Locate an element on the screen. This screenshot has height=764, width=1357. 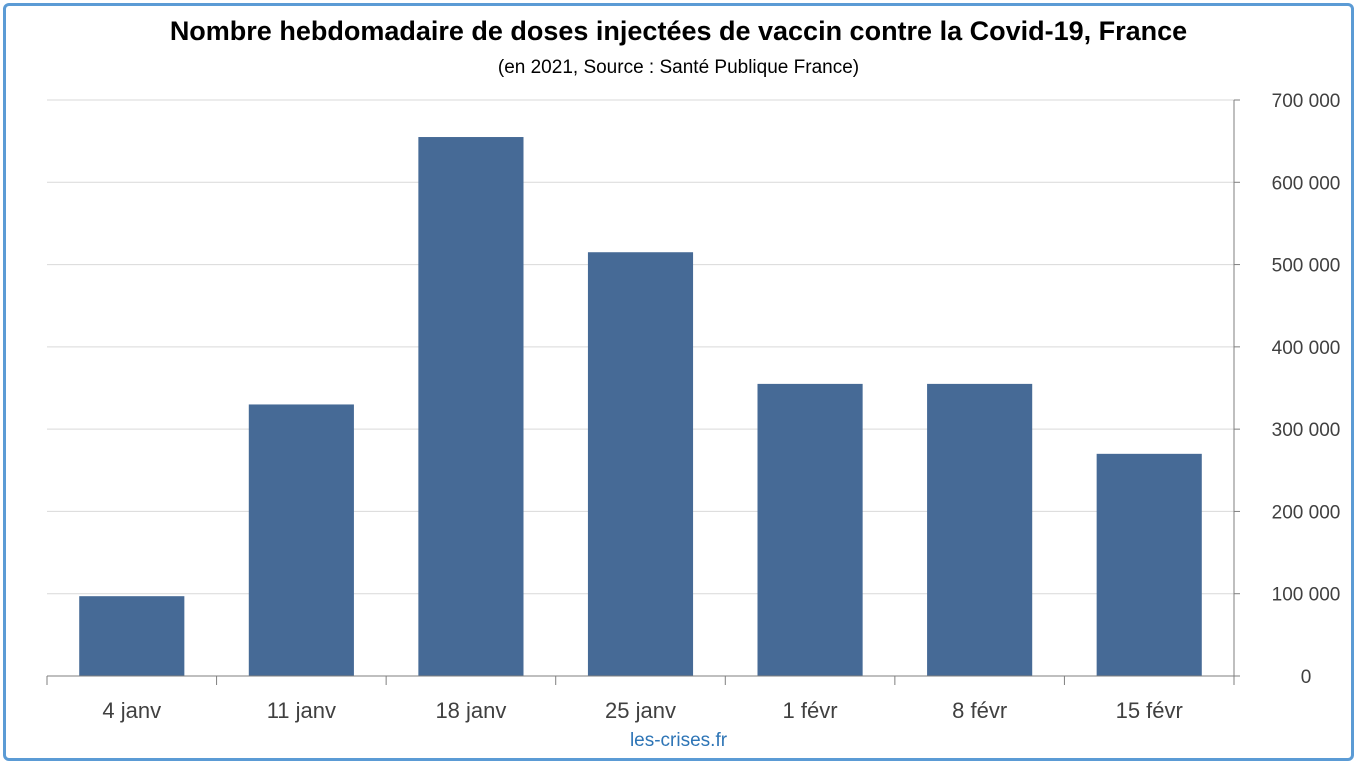
x-tick-label: 1 févr is located at coordinates (810, 710).